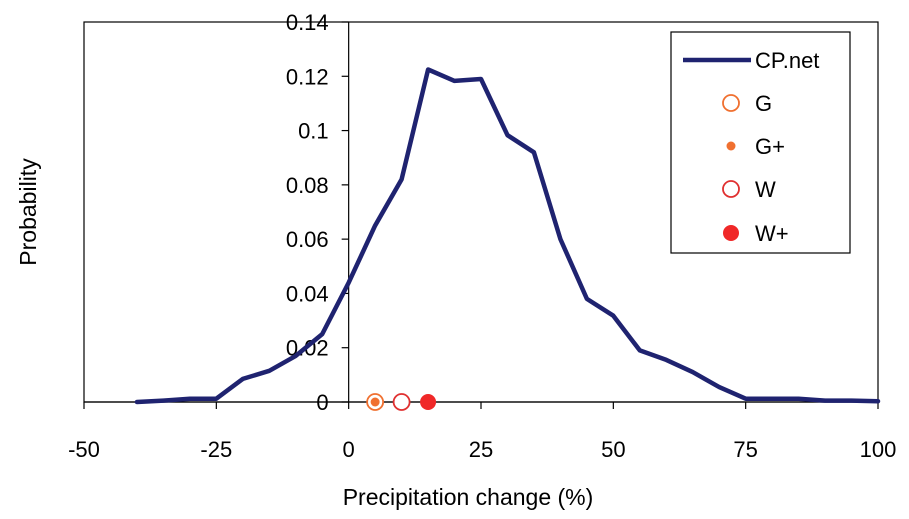  I want to click on legend-swatch-g, so click(731, 103).